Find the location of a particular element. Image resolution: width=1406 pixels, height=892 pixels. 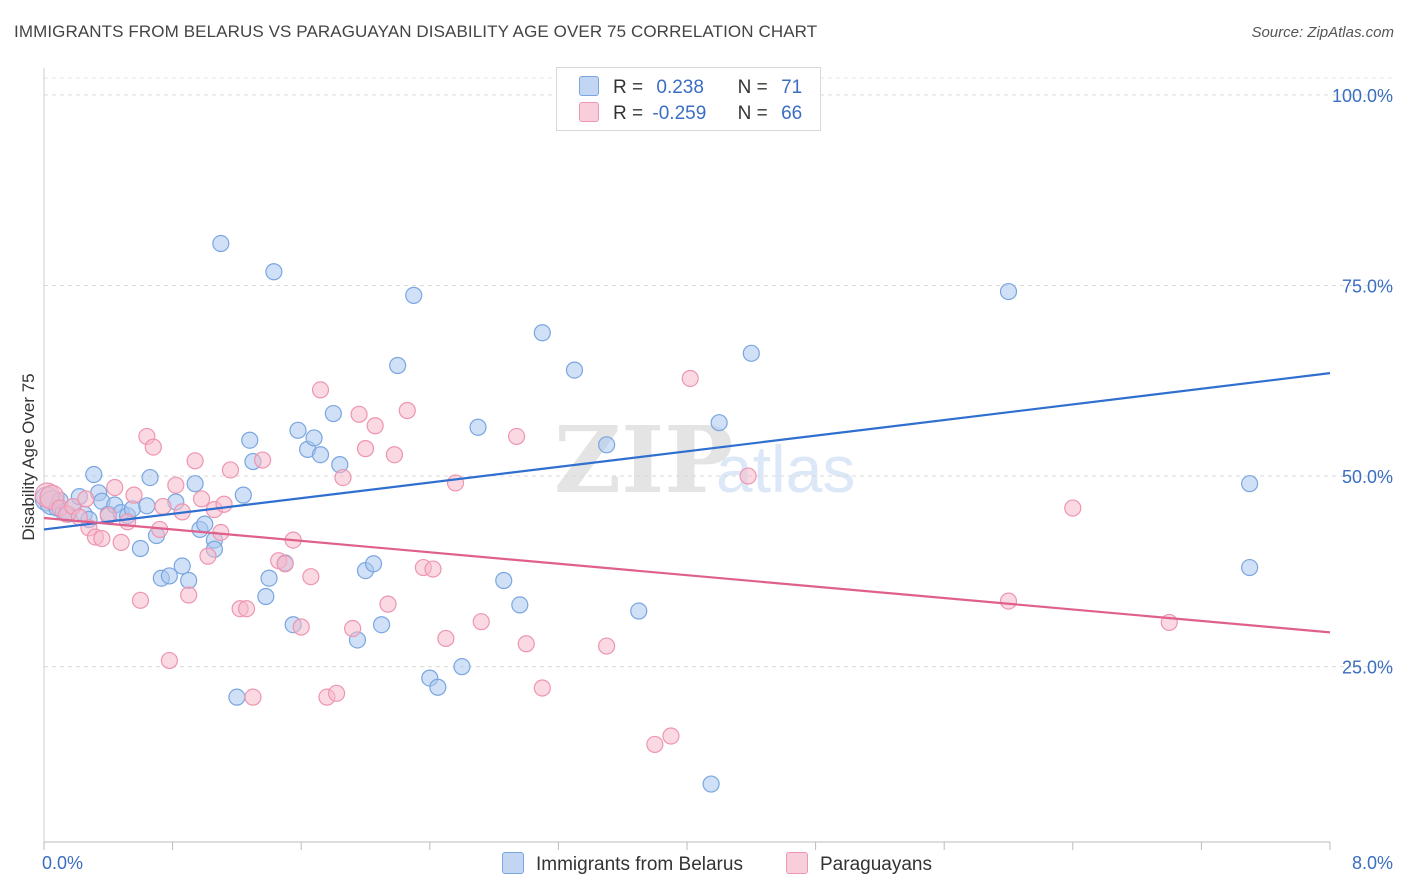

correlation-legend: R = 0.238 N = 71 R = -0.259 N = 66 is located at coordinates (688, 99).